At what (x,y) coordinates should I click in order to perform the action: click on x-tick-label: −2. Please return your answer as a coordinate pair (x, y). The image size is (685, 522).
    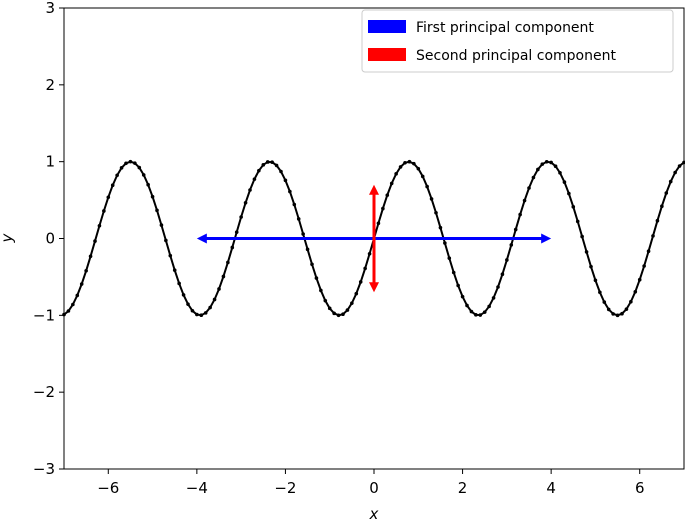
    Looking at the image, I should click on (285, 488).